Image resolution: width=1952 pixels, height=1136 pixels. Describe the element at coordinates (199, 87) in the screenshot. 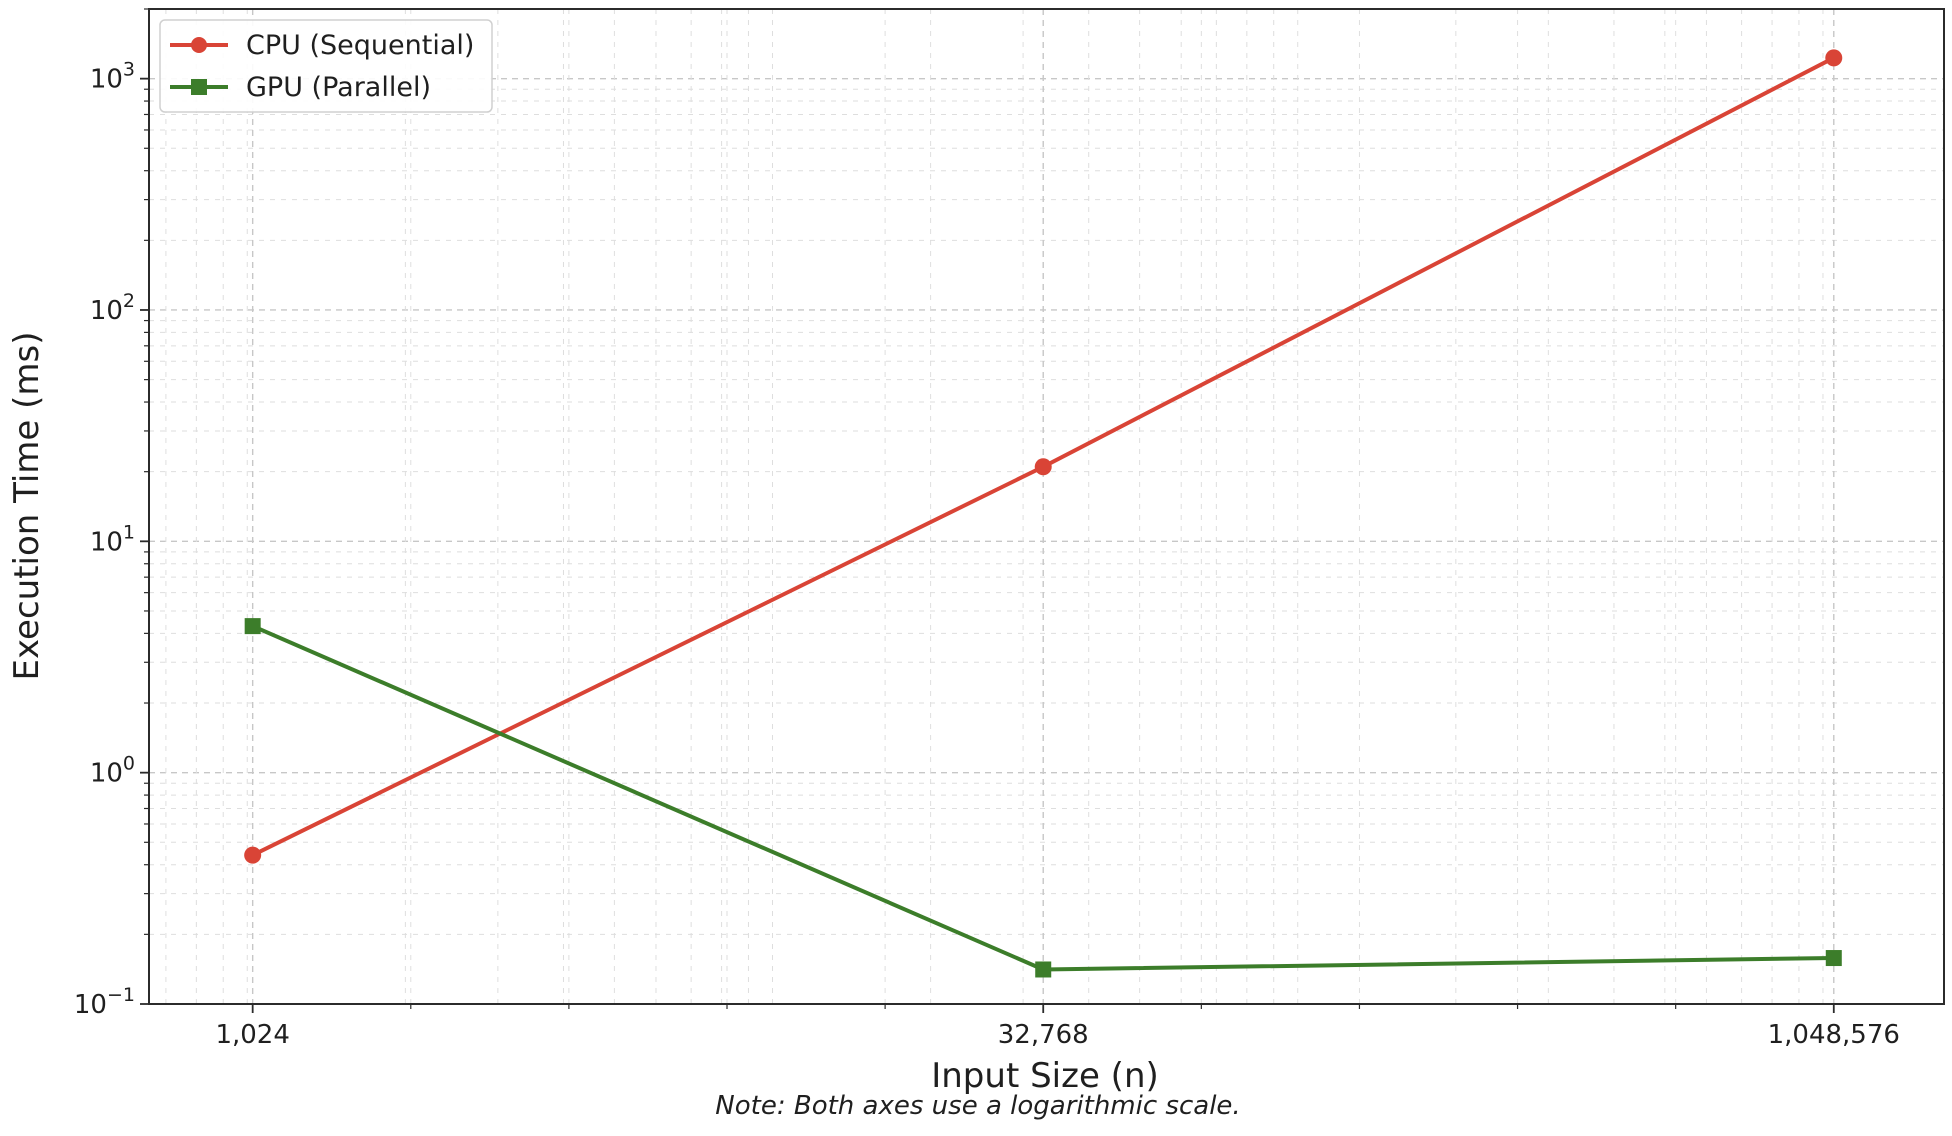

I see `legend-marker-gpu` at that location.